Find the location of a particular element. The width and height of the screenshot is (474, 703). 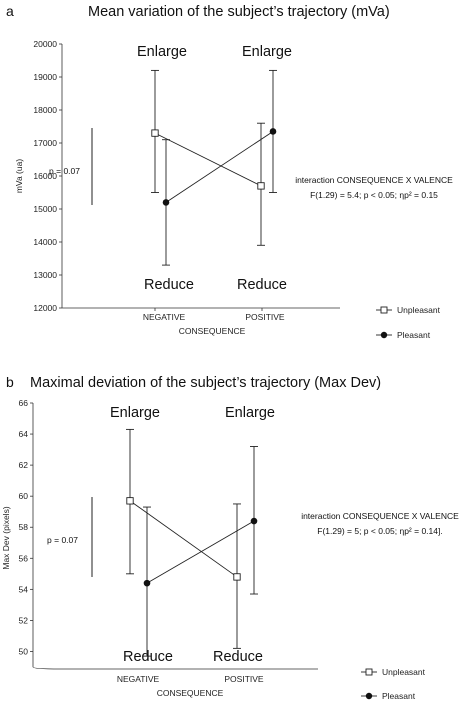

panel-b-enlarge-left: Enlarge is located at coordinates (135, 413).